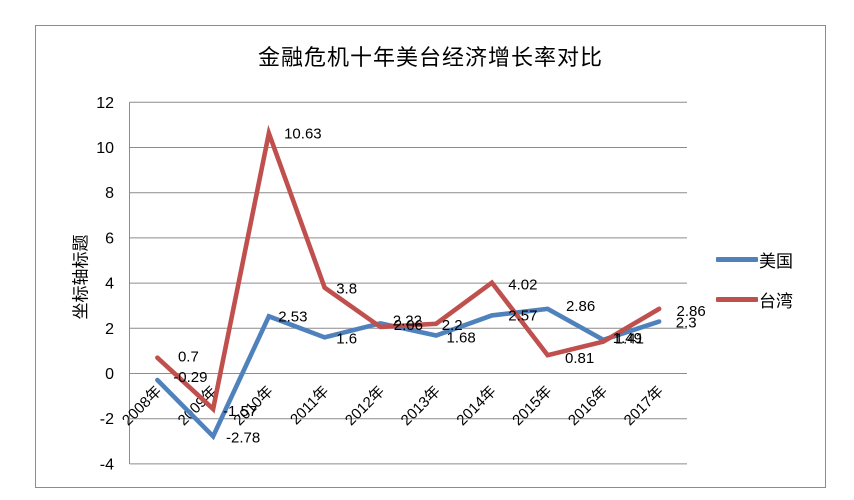 This screenshot has height=500, width=854. What do you see at coordinates (754, 279) in the screenshot?
I see `legend: 美国 台湾` at bounding box center [754, 279].